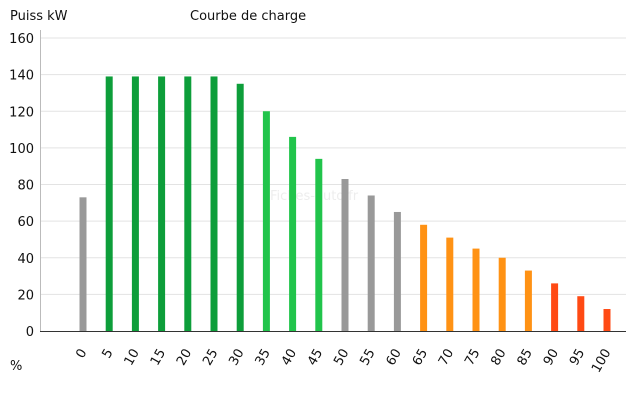  Describe the element at coordinates (315, 358) in the screenshot. I see `x-tick-label: 45` at that location.